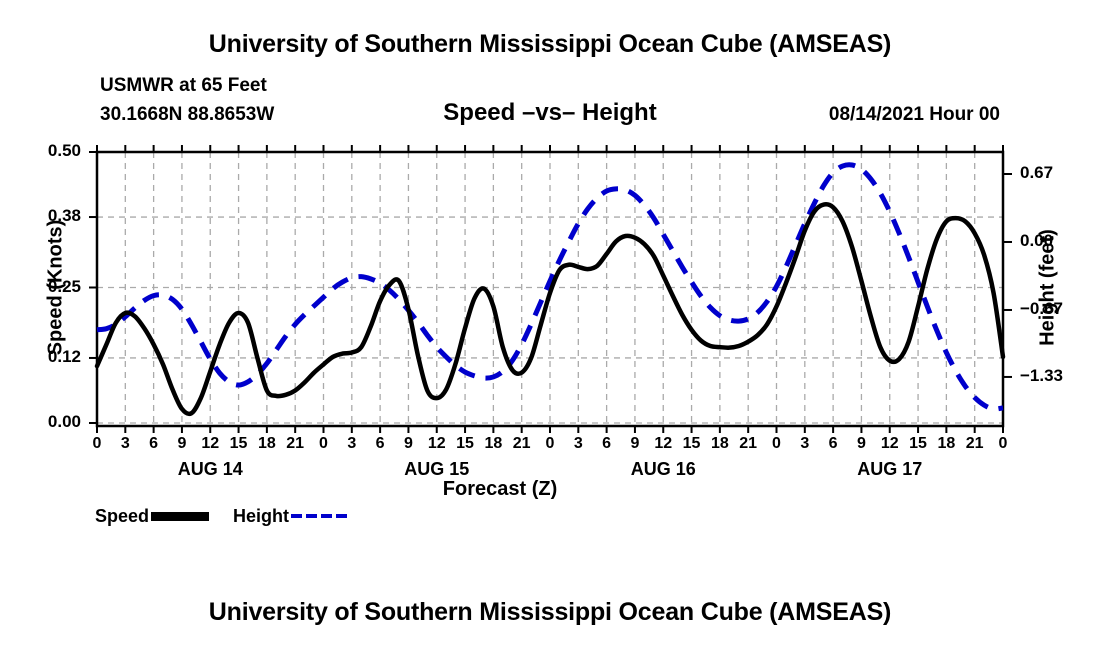  Describe the element at coordinates (64, 216) in the screenshot. I see `y-axis-left-ticklabel: 0.38` at that location.